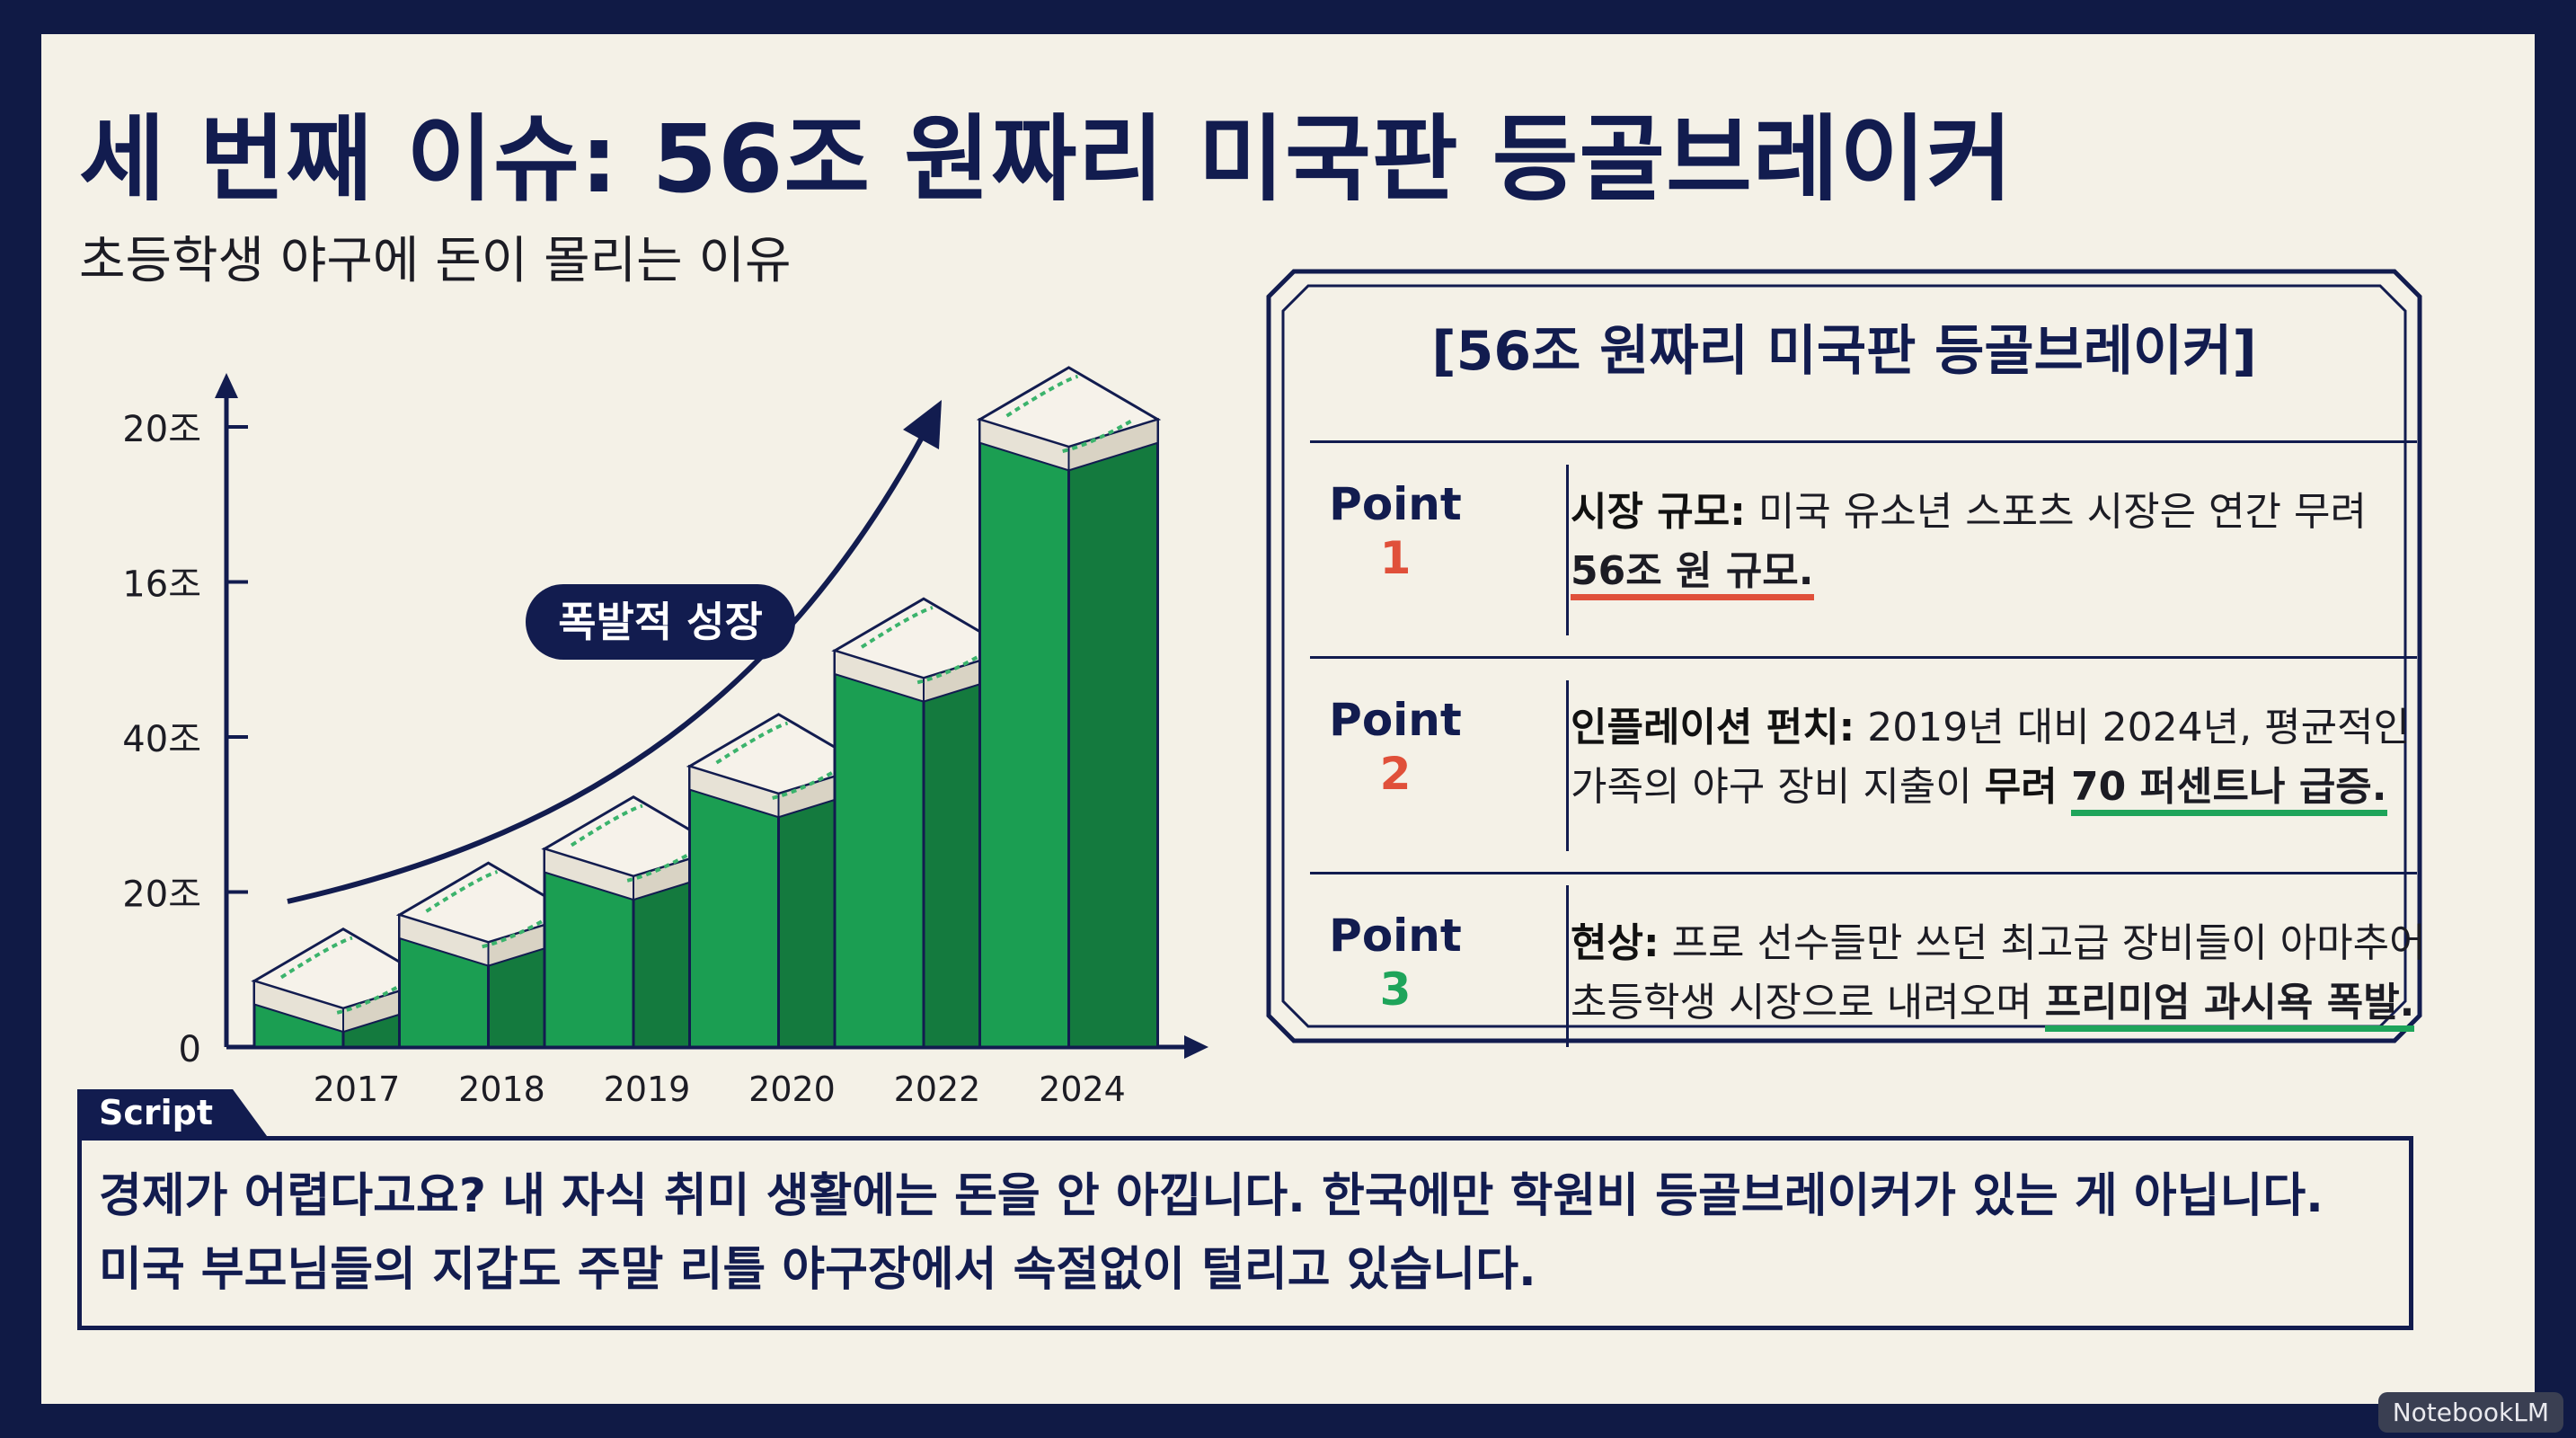 The image size is (2576, 1438). Describe the element at coordinates (818, 1270) in the screenshot. I see `script-line-2: 미국 부모님들의 지갑도 주말 리틀 야구장에서 속절없이 털리고 있습니다.` at that location.